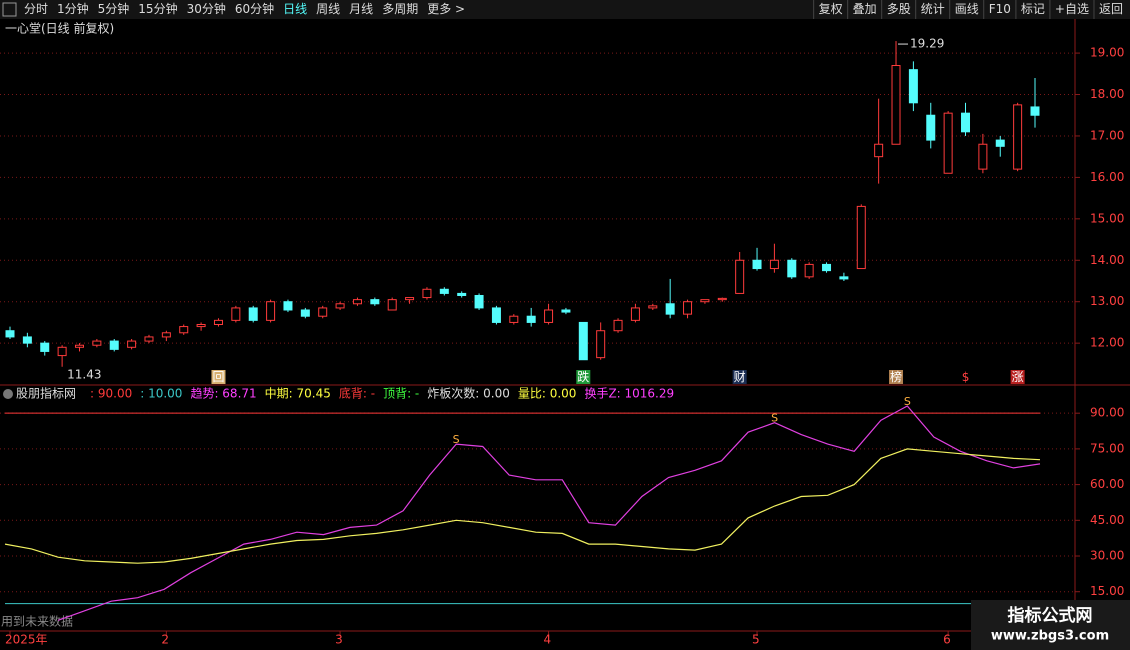  Describe the element at coordinates (1107, 177) in the screenshot. I see `y-tick-label: 16.00` at that location.